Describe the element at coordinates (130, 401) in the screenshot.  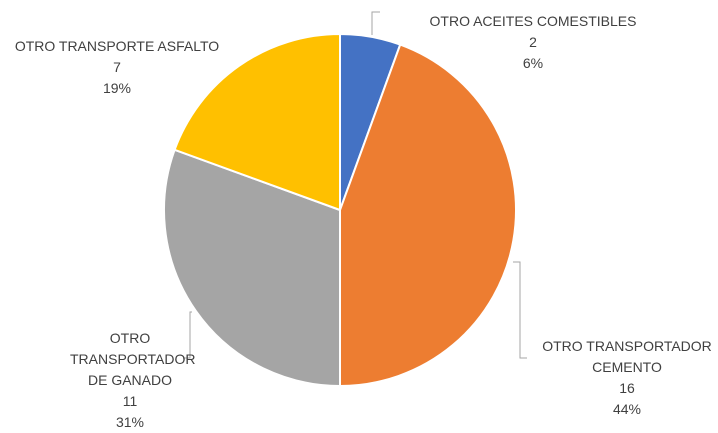
I see `value-label: 11` at that location.